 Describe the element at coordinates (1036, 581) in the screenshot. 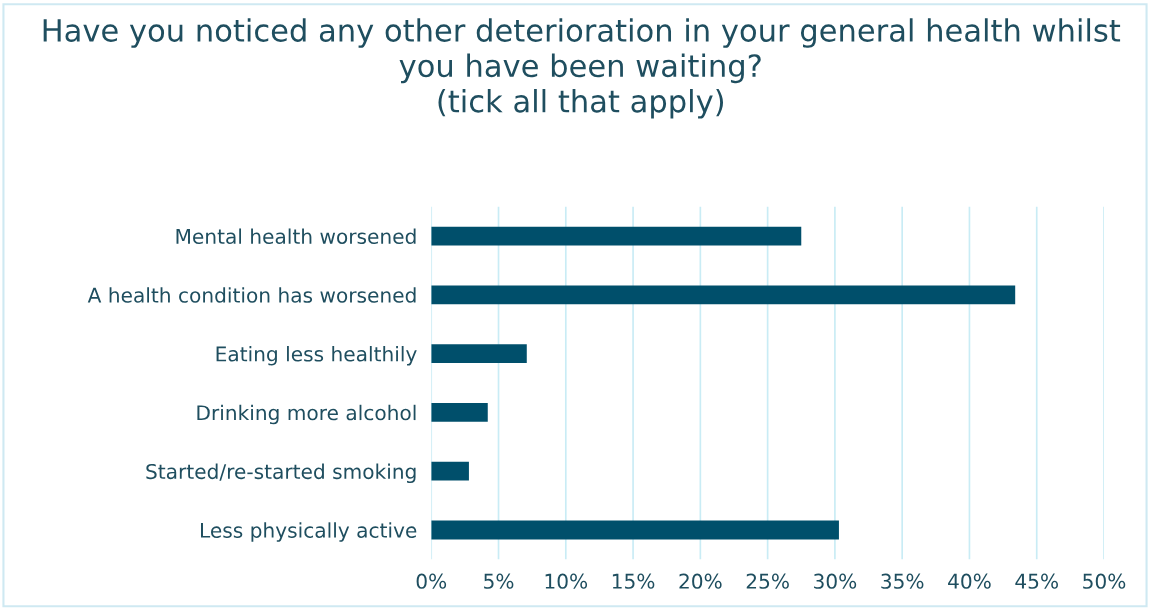

I see `x-tick-label: 45%` at that location.